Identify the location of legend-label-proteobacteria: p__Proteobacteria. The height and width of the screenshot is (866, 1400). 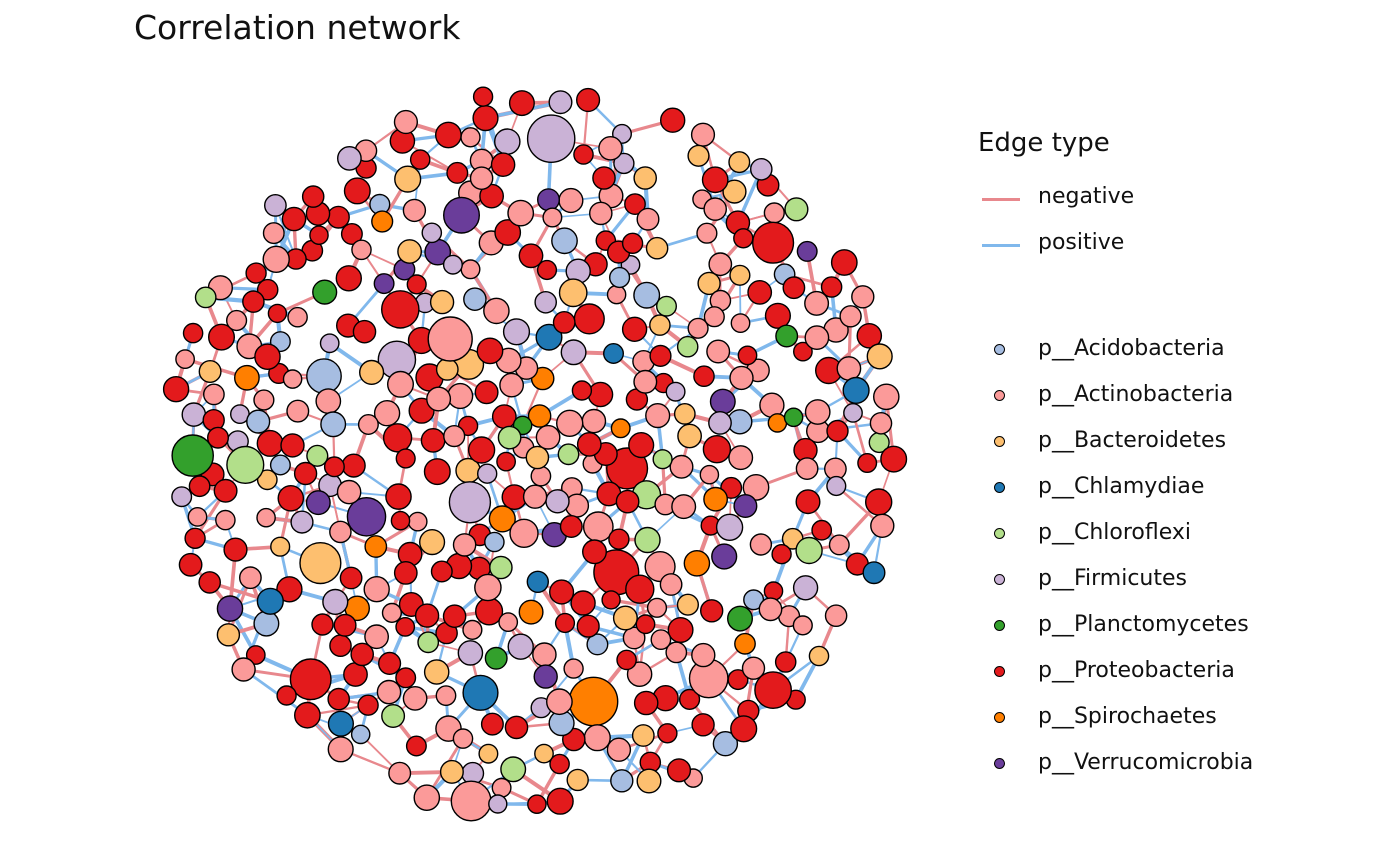
(1136, 670).